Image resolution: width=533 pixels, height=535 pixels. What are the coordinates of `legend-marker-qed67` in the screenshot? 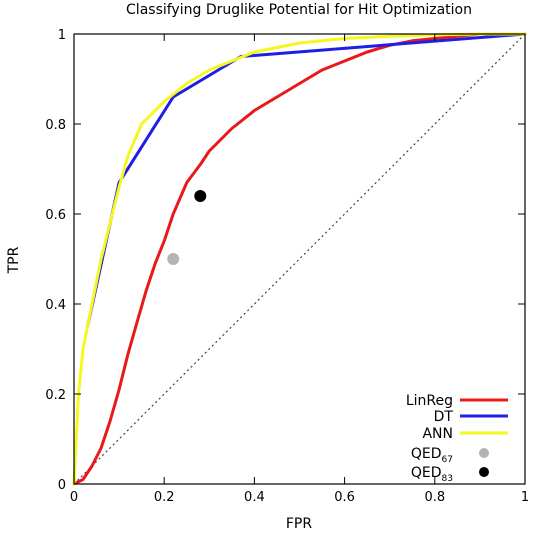 It's located at (484, 453).